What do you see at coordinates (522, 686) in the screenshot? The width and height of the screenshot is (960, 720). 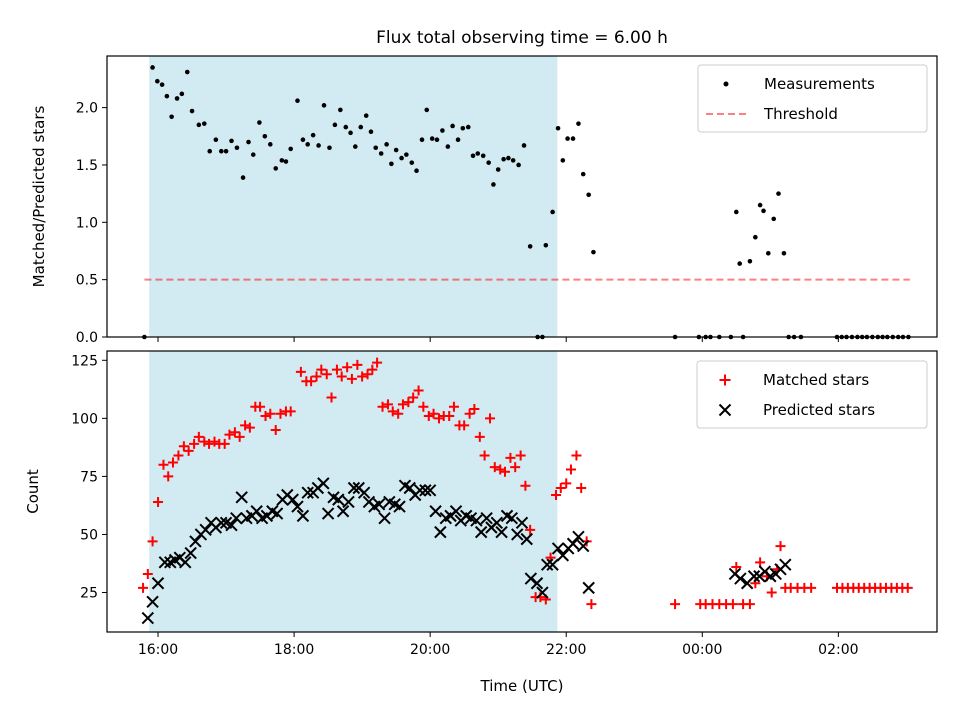 I see `x-axis-label: Time (UTC)` at bounding box center [522, 686].